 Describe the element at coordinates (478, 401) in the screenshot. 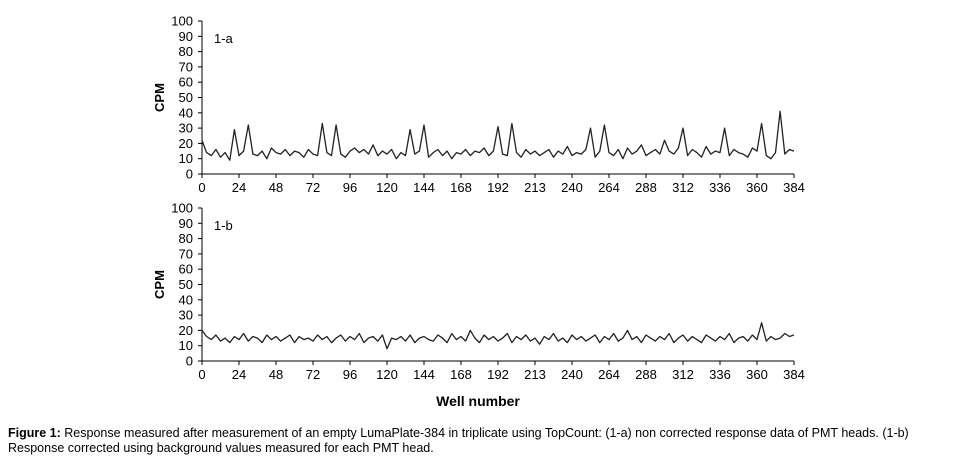

I see `x-axis-label: Well number` at that location.